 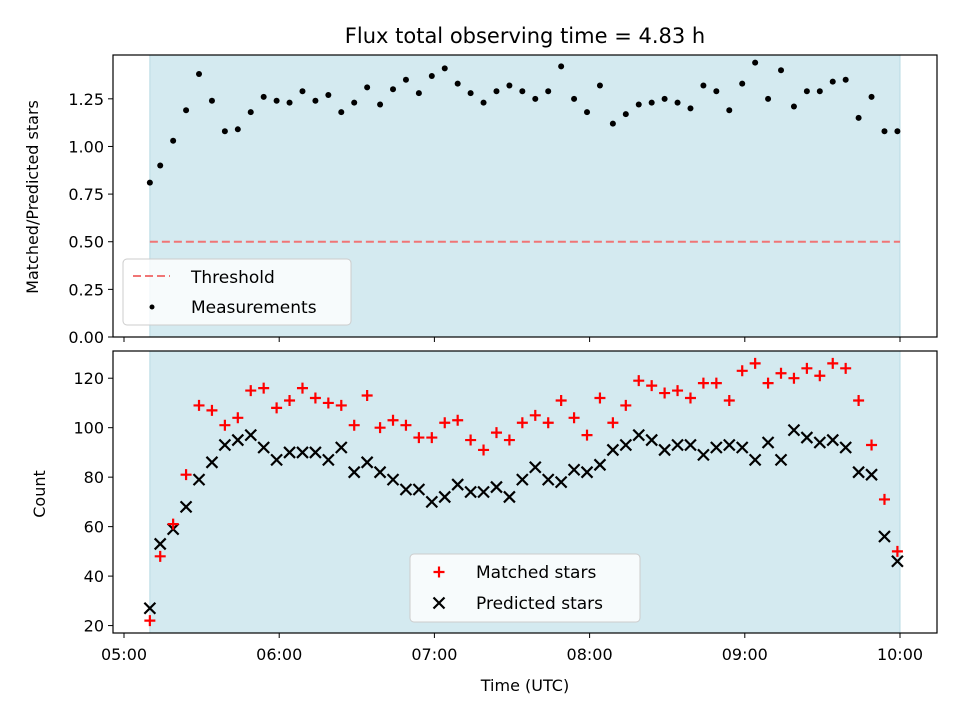 What do you see at coordinates (539, 604) in the screenshot?
I see `legend-predicted-label: Predicted stars` at bounding box center [539, 604].